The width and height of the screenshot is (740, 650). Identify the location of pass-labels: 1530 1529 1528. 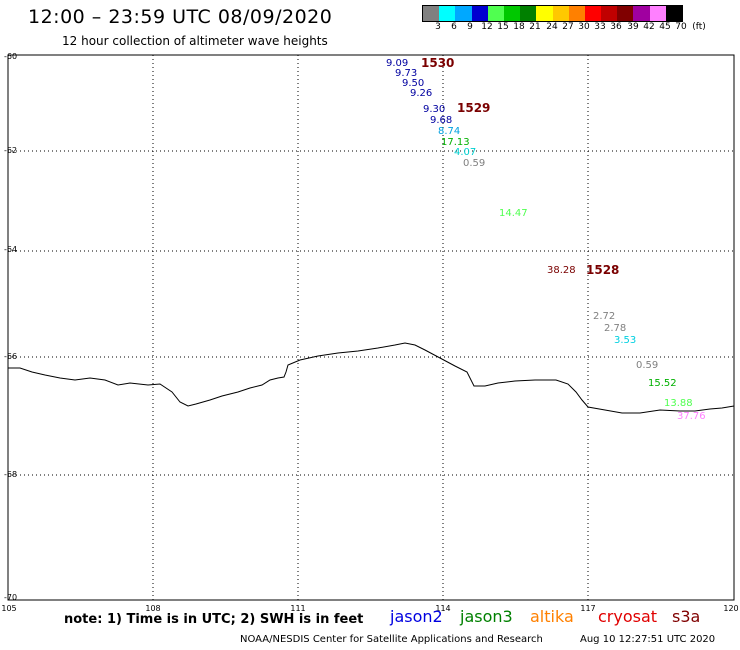
(520, 166).